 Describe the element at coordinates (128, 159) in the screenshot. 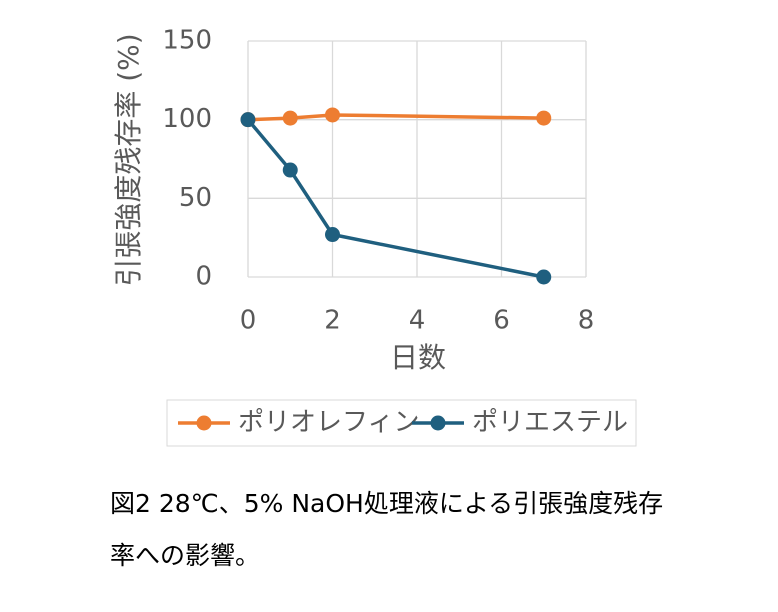

I see `y-axis-label: 引張強度残存率 (%)` at that location.